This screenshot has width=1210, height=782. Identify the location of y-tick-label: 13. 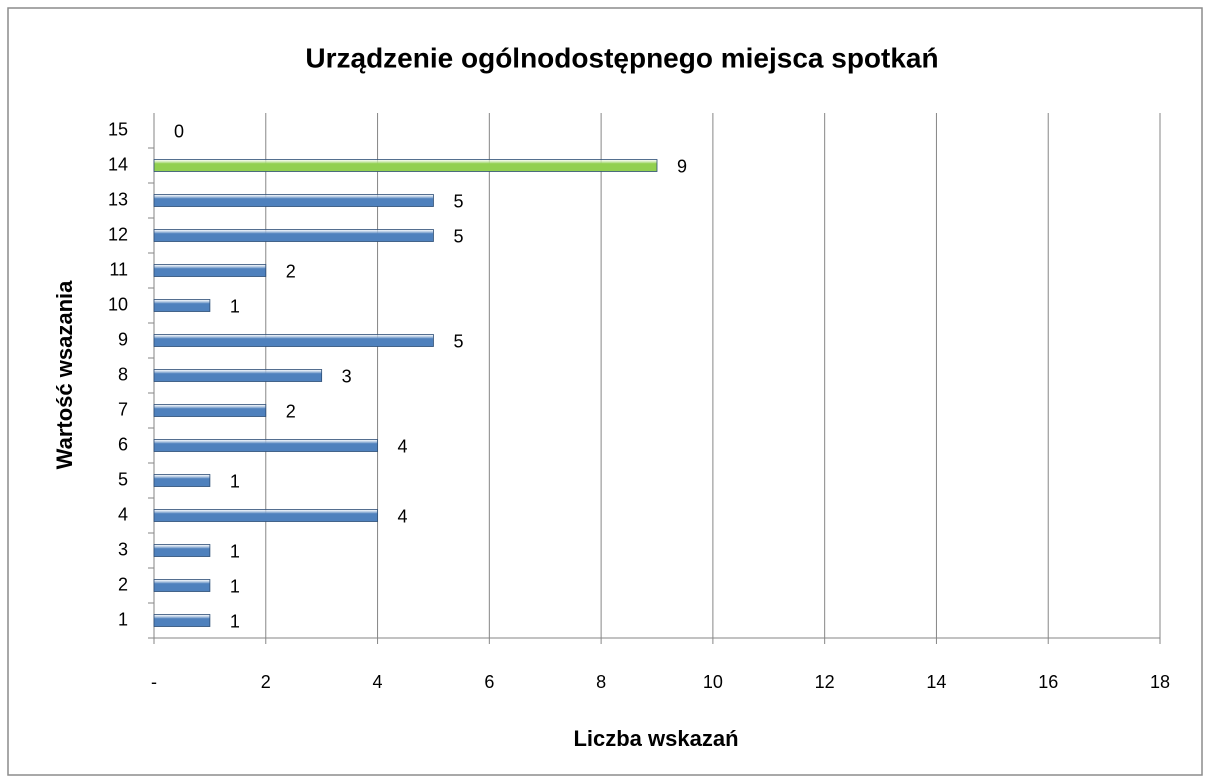
(118, 199).